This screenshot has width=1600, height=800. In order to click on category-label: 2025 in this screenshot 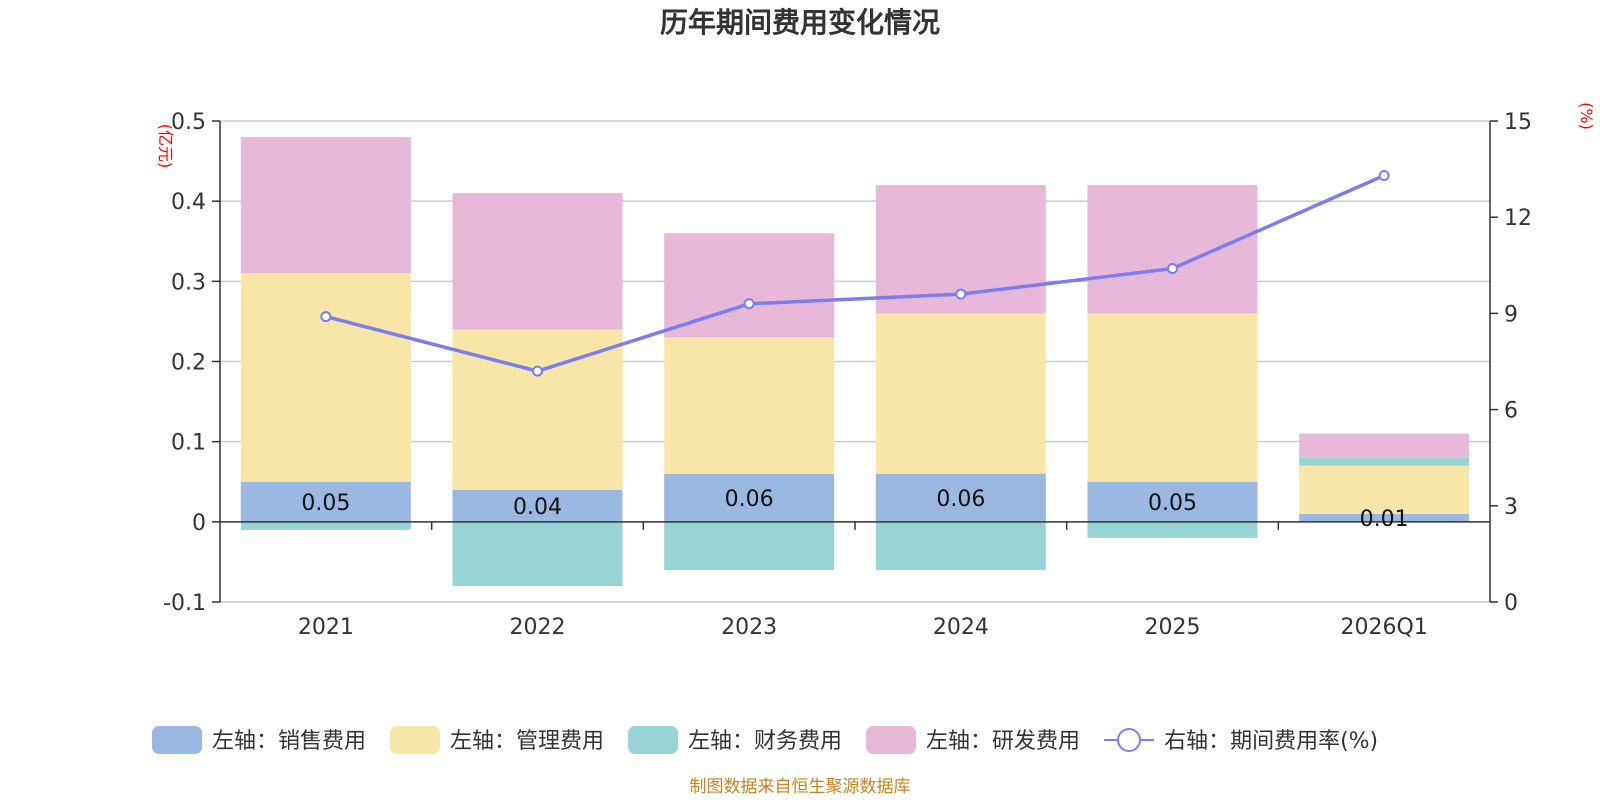, I will do `click(1173, 627)`.